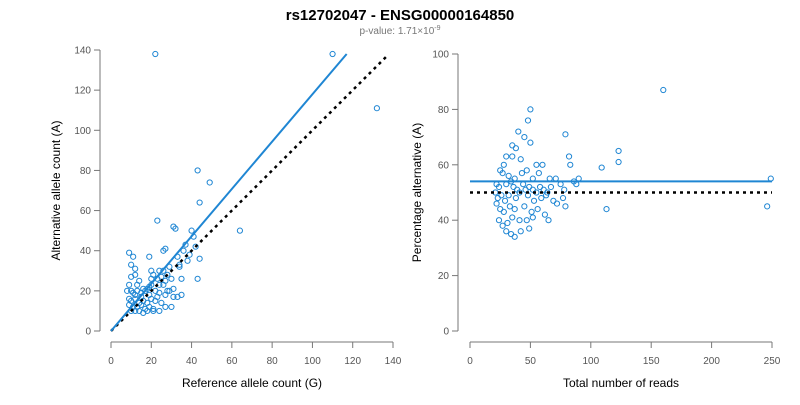  I want to click on x-tick-label: 80, so click(273, 361).